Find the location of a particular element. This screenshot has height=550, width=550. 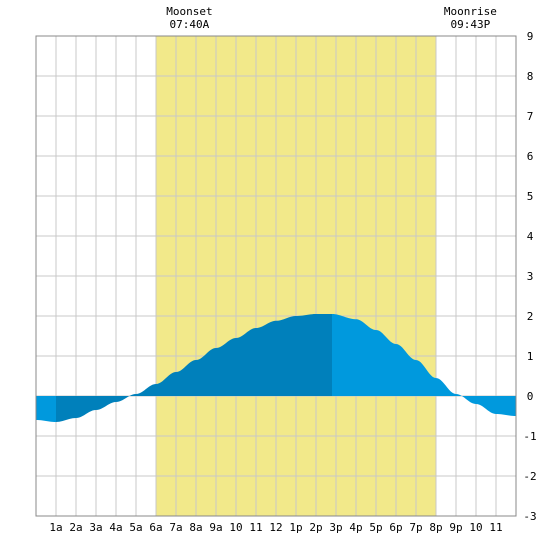

x-tick-label: 5p is located at coordinates (375, 527).